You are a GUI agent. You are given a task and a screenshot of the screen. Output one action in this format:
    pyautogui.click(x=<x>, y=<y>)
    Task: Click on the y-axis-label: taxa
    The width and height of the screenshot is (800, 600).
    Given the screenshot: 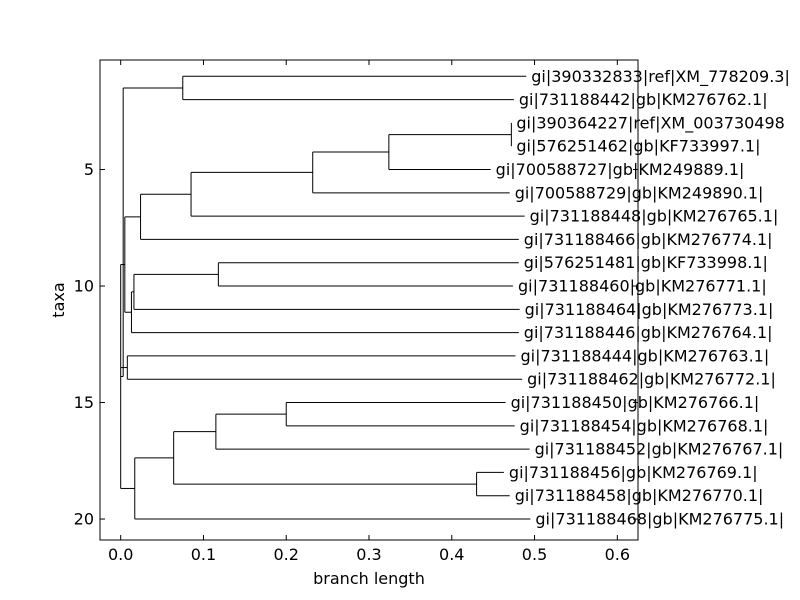 What is the action you would take?
    pyautogui.click(x=58, y=299)
    